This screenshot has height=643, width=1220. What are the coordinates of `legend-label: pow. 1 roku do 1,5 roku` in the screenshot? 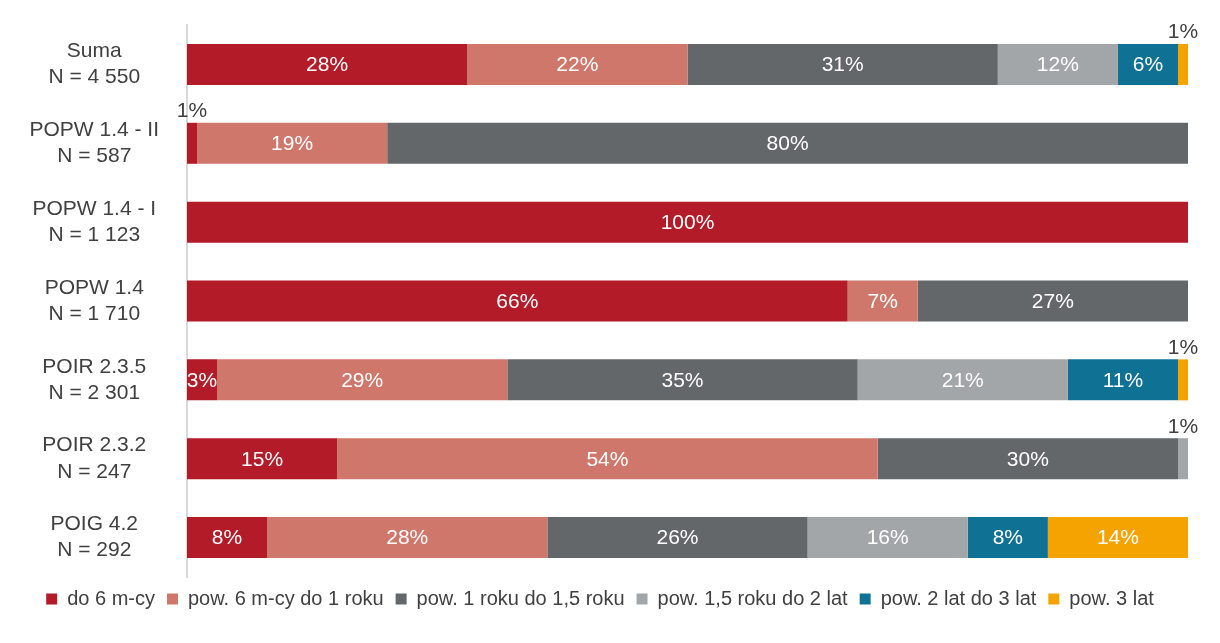 It's located at (520, 597).